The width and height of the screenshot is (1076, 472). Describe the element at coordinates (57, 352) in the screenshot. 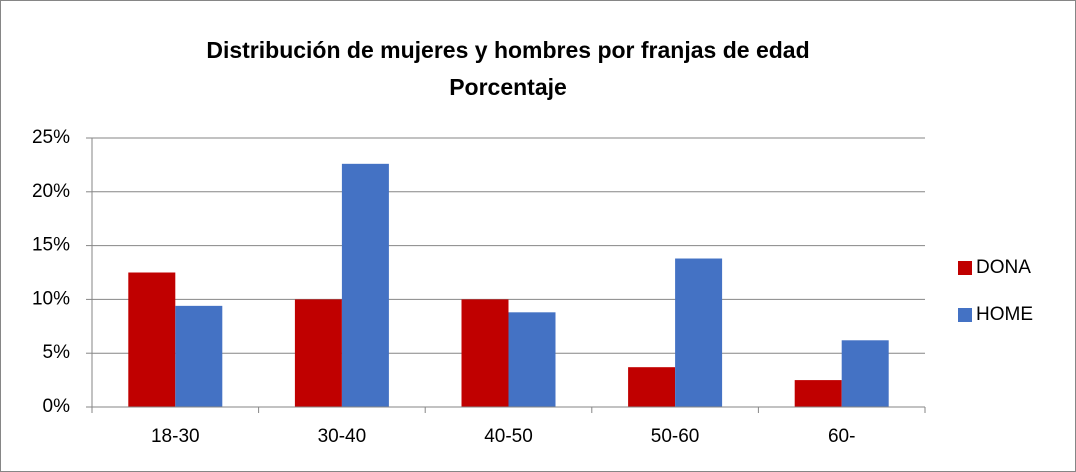

I see `y-tick-label: 5%` at that location.